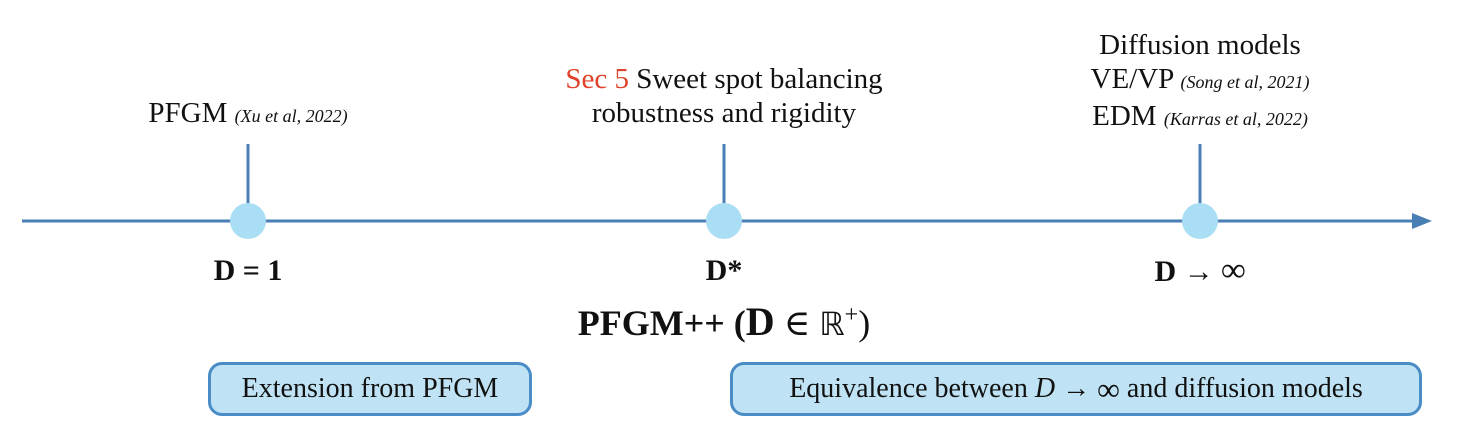 The width and height of the screenshot is (1462, 430). Describe the element at coordinates (908, 388) in the screenshot. I see `equivalence-prefix: Equivalence between` at that location.